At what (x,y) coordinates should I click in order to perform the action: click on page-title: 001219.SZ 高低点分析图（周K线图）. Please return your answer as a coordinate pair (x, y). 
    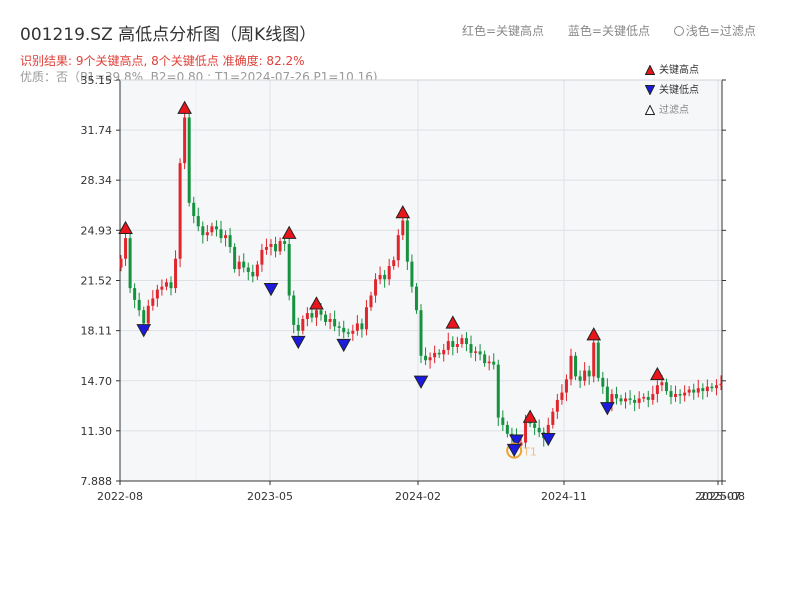
    Looking at the image, I should click on (168, 35).